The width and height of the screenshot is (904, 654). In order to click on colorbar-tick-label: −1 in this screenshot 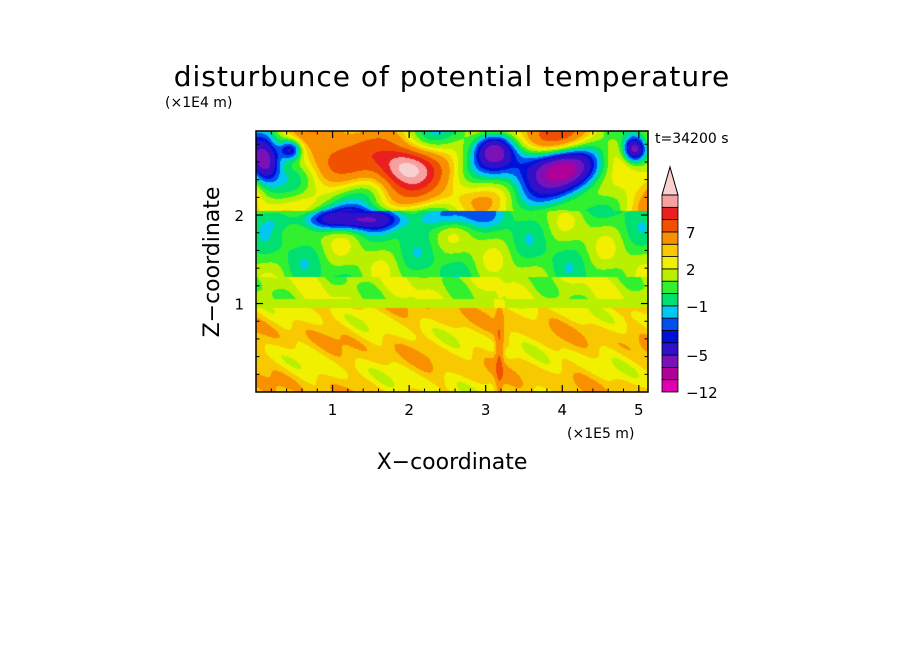, I will do `click(697, 307)`.